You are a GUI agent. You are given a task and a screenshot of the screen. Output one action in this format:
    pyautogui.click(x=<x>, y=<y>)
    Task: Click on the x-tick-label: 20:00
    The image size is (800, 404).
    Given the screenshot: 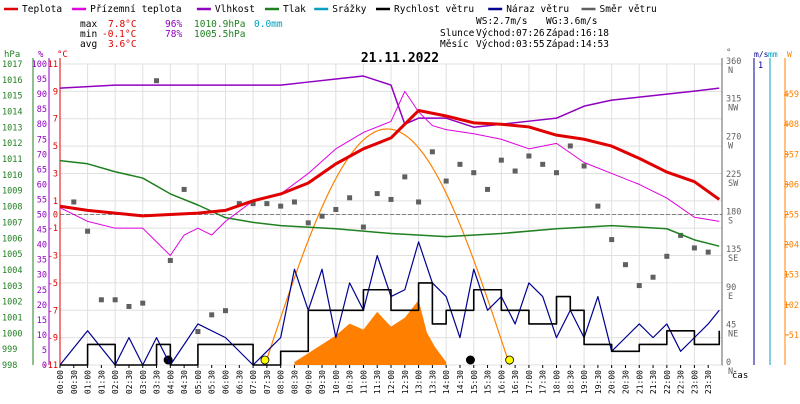 What is the action you would take?
    pyautogui.click(x=612, y=382)
    